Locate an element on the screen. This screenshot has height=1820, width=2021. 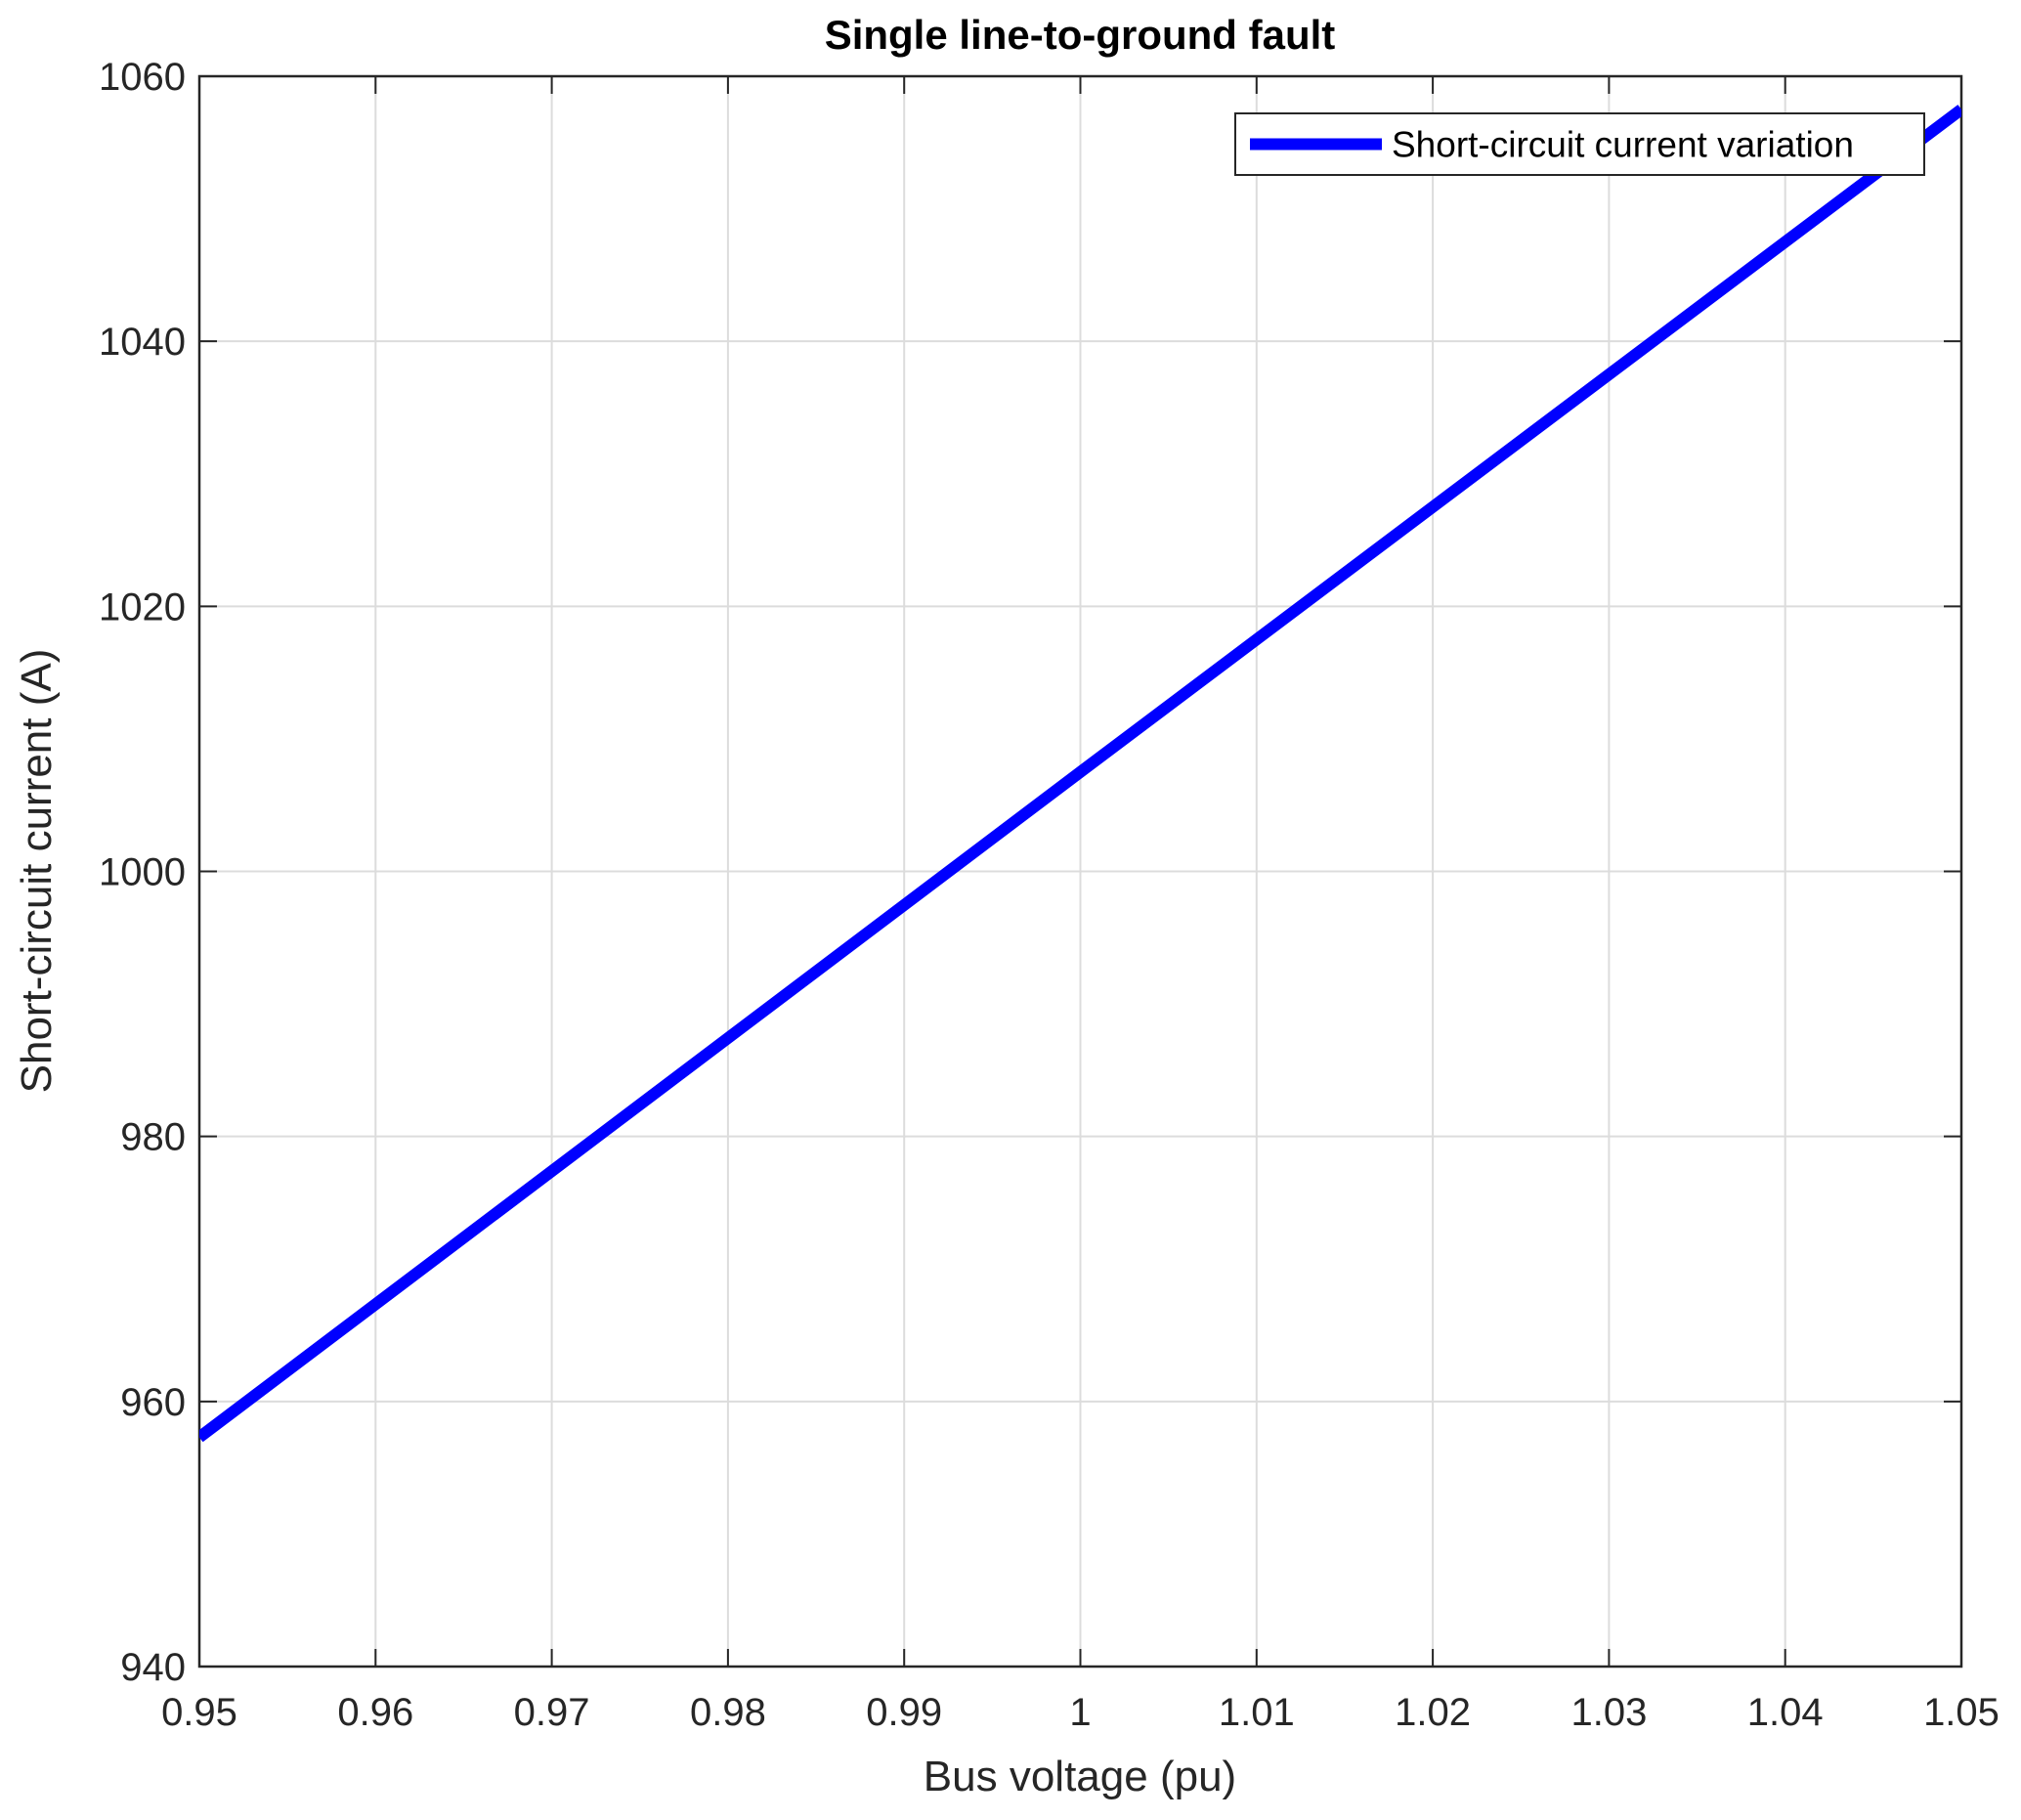
x-tick-label: 1.01 is located at coordinates (1257, 1712).